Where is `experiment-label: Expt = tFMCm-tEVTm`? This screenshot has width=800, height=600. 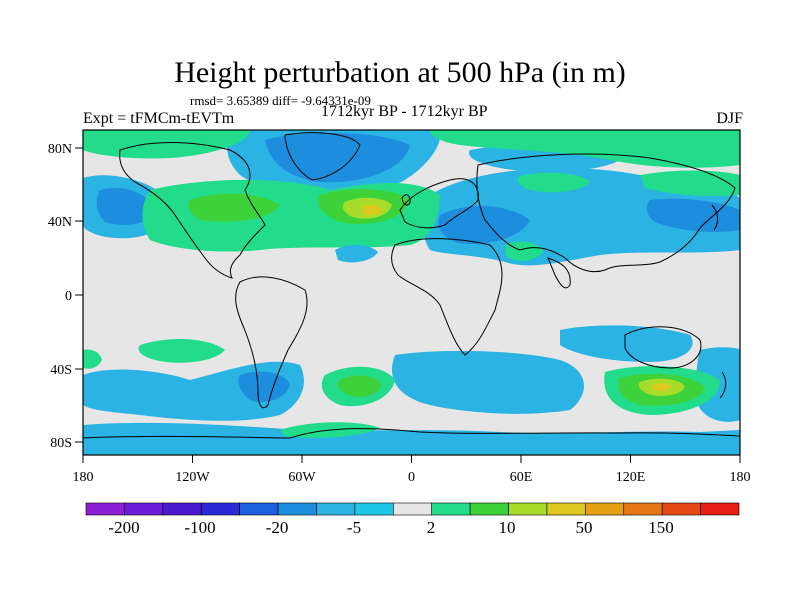 experiment-label: Expt = tFMCm-tEVTm is located at coordinates (159, 118).